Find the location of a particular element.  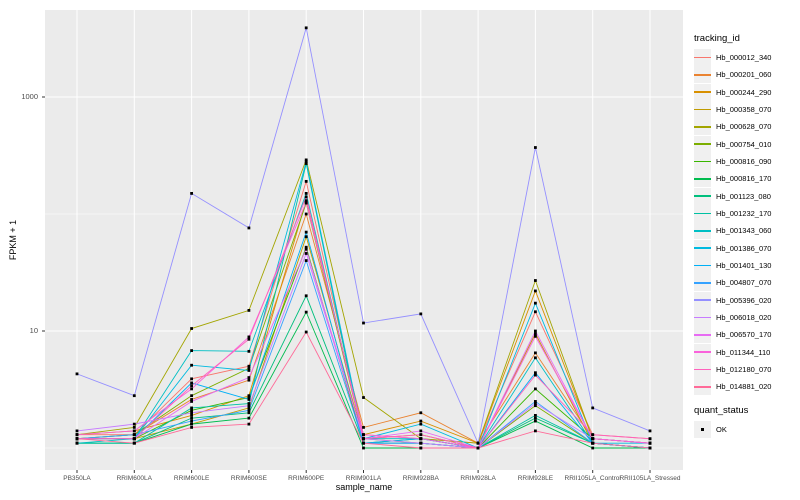

legend-item-label: Hb_000816_170 is located at coordinates (744, 179).